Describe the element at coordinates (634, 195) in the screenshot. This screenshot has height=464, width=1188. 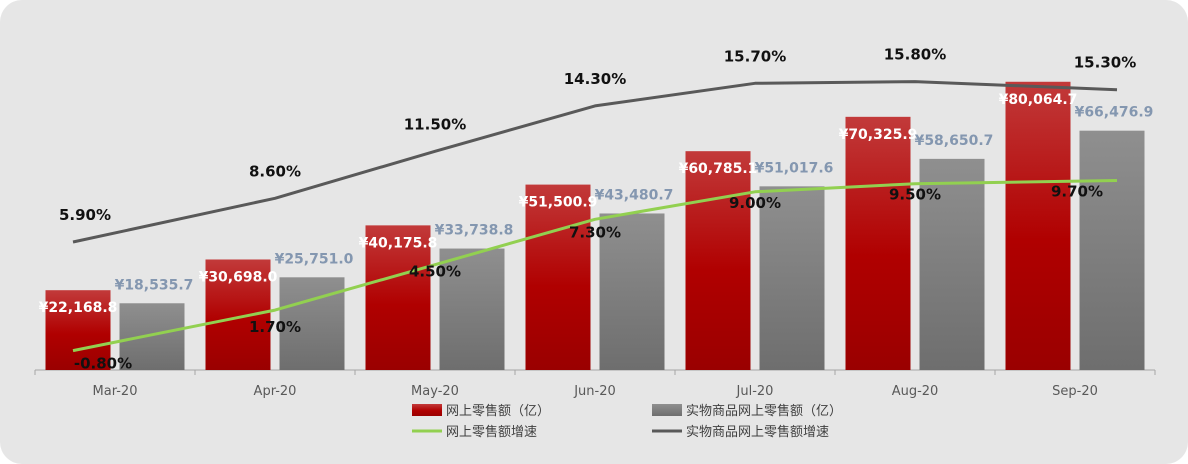
I see `bar-physical-goods-label: ¥43,480.7` at that location.